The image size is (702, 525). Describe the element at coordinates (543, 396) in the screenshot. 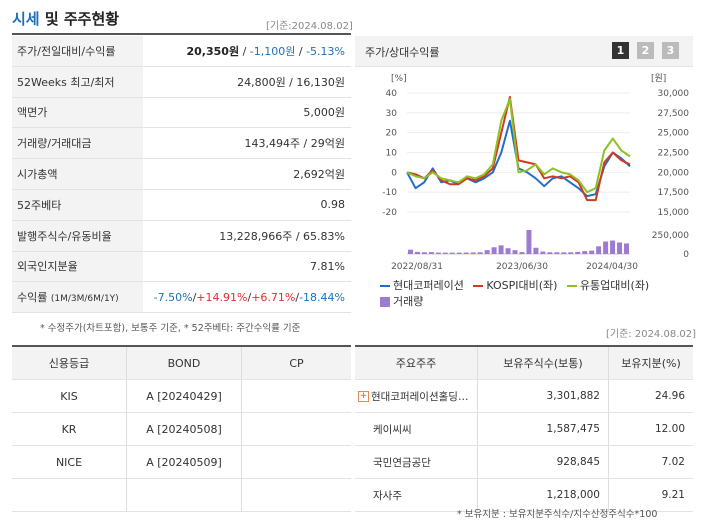

I see `shares-cell: 3,301,882` at that location.